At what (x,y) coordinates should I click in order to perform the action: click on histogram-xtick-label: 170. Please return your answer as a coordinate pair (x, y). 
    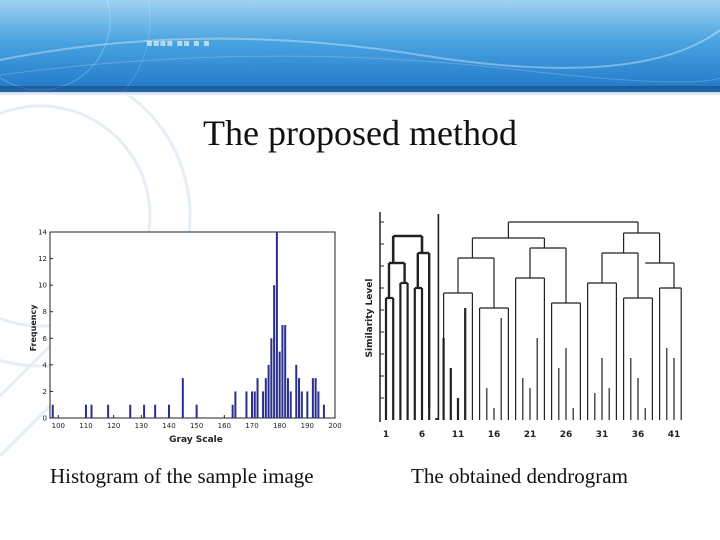
    Looking at the image, I should click on (251, 426).